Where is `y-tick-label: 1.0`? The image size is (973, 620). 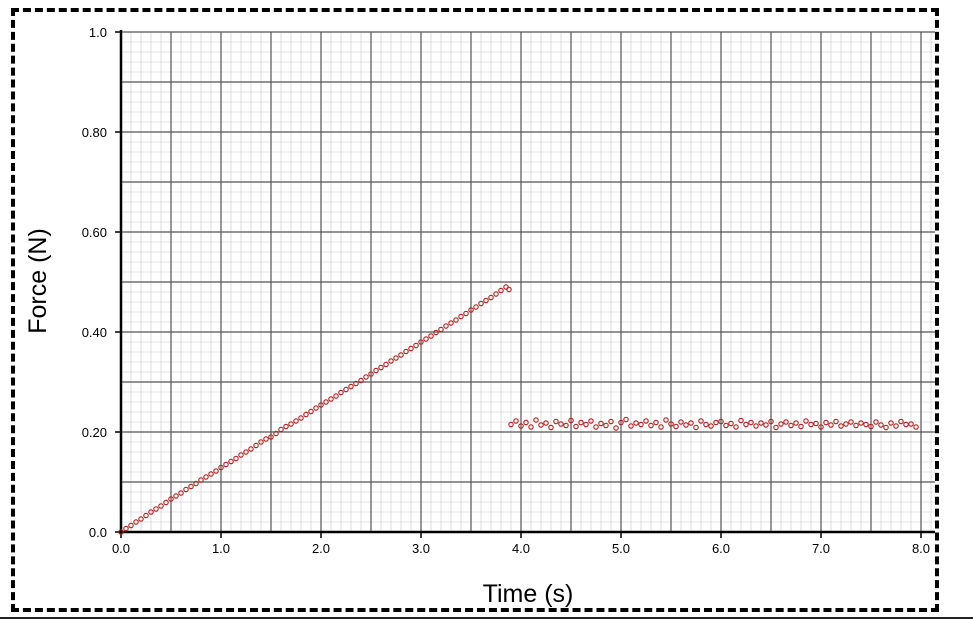
y-tick-label: 1.0 is located at coordinates (98, 32).